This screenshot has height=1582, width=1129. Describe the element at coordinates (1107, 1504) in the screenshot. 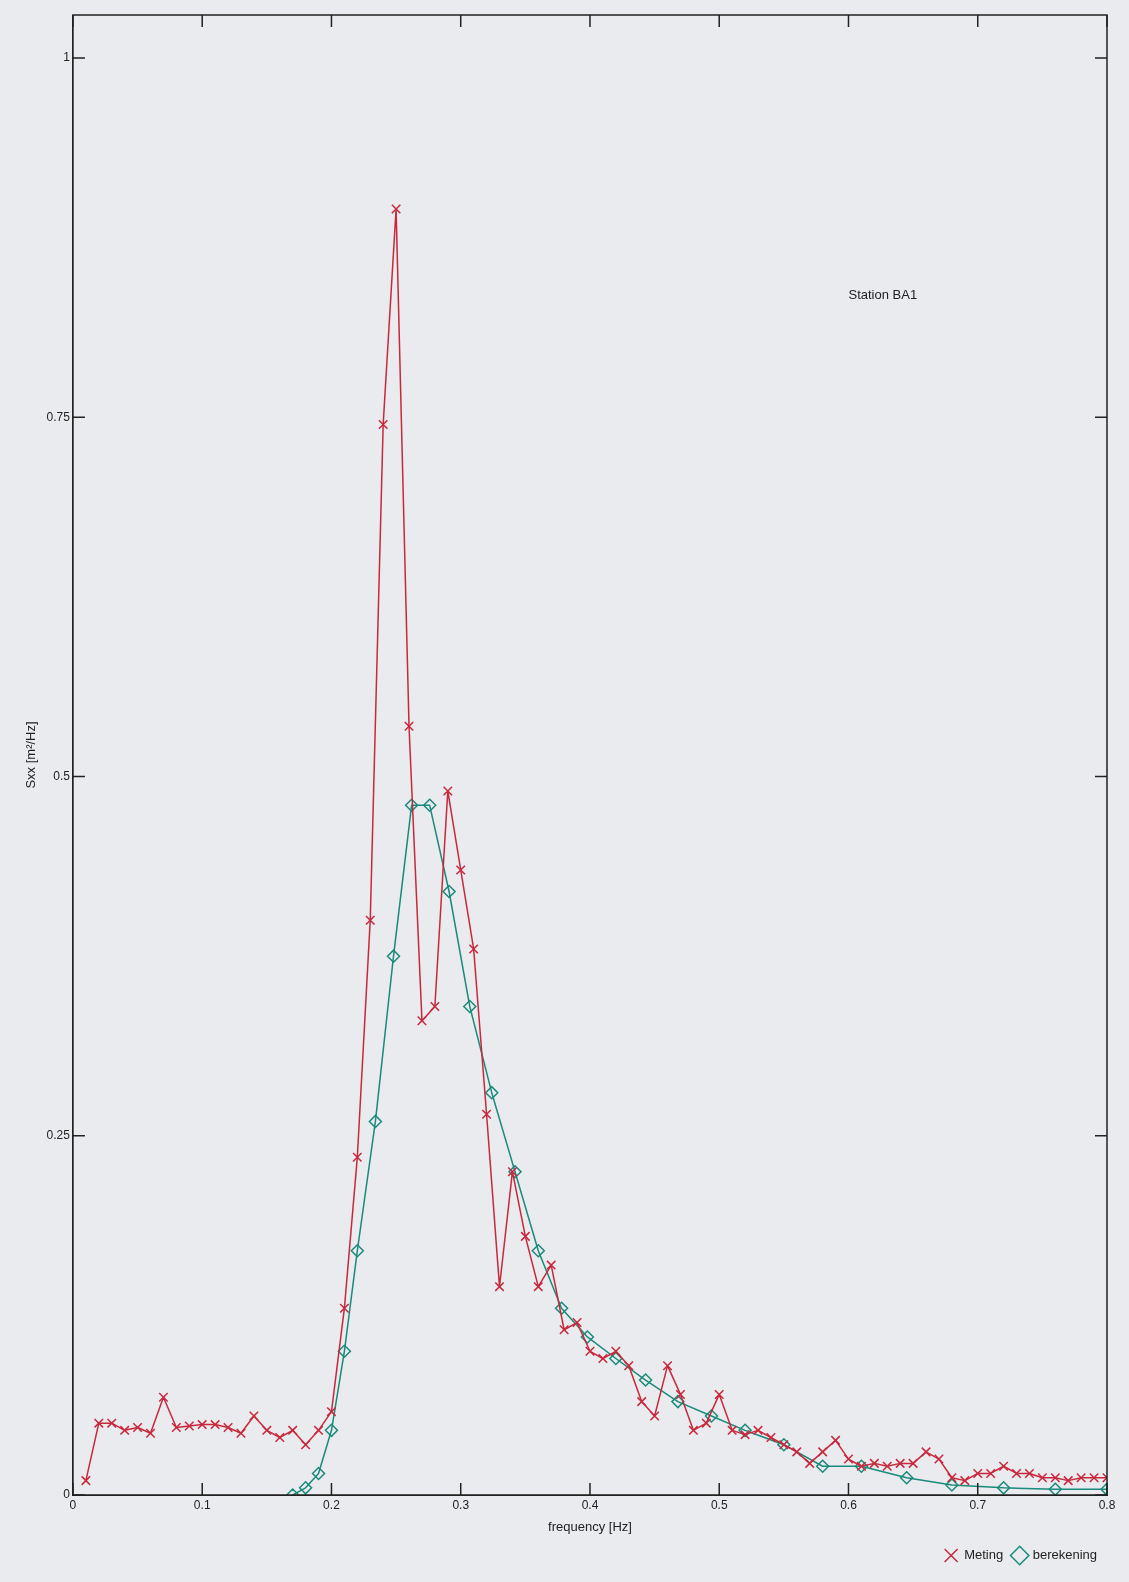

I see `x-tick-label: 0.8` at that location.